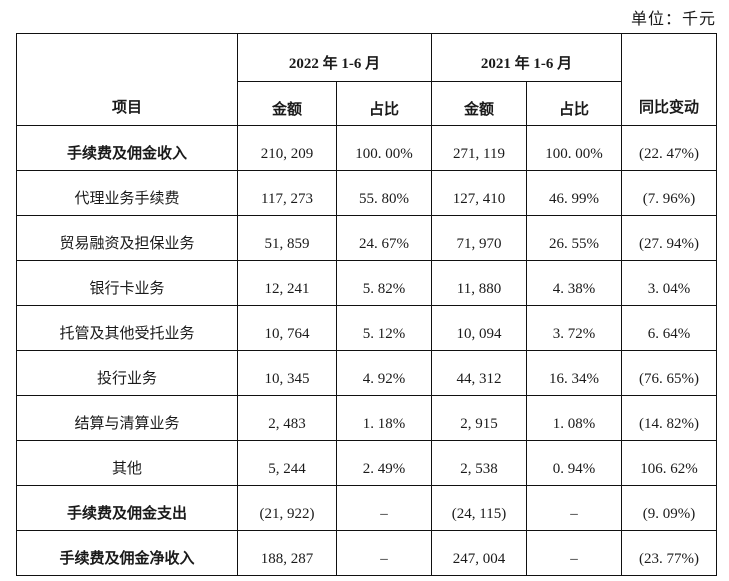  I want to click on yoy-cell: 6. 64%, so click(669, 328).